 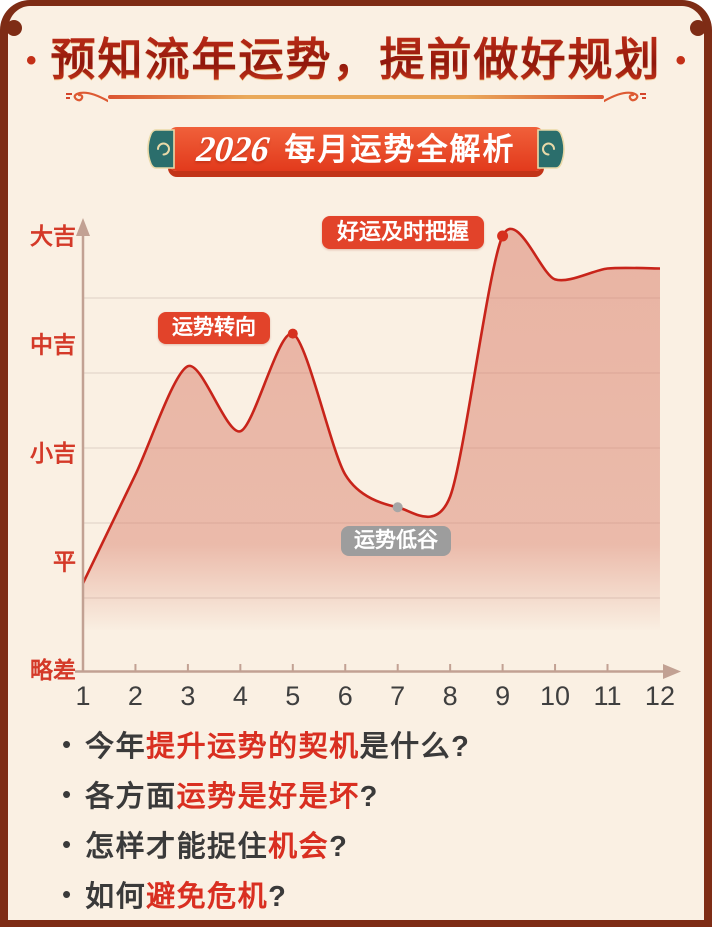 What do you see at coordinates (232, 149) in the screenshot?
I see `badge-year: 2026` at bounding box center [232, 149].